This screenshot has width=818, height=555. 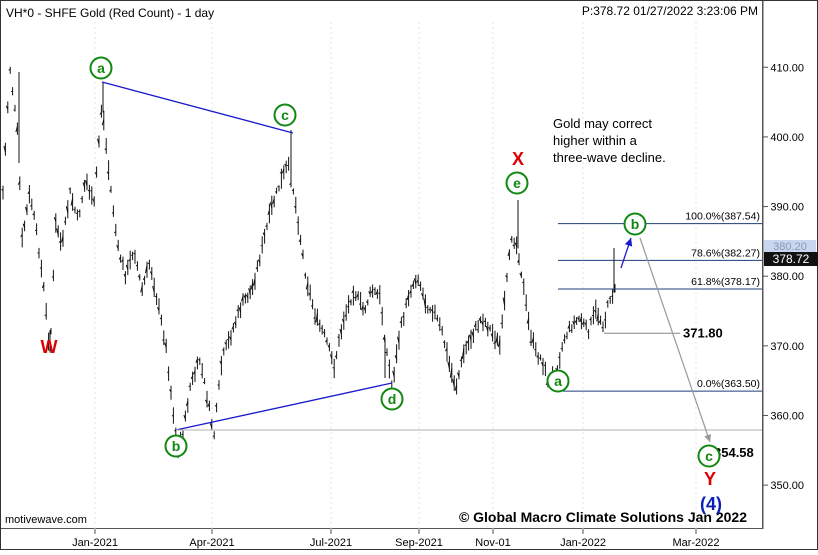 I want to click on y-tick-label: 410.00, so click(x=787, y=68).